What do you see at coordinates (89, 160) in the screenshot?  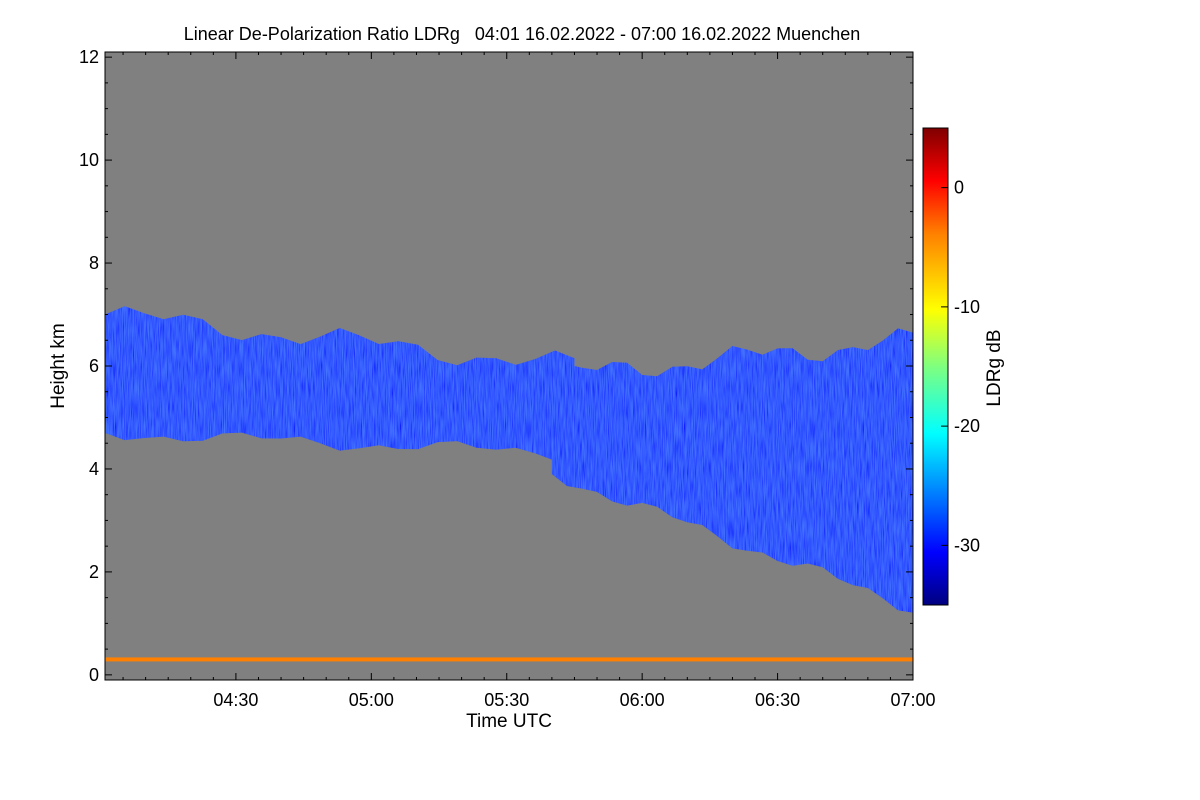 I see `y-tick-label: 10` at bounding box center [89, 160].